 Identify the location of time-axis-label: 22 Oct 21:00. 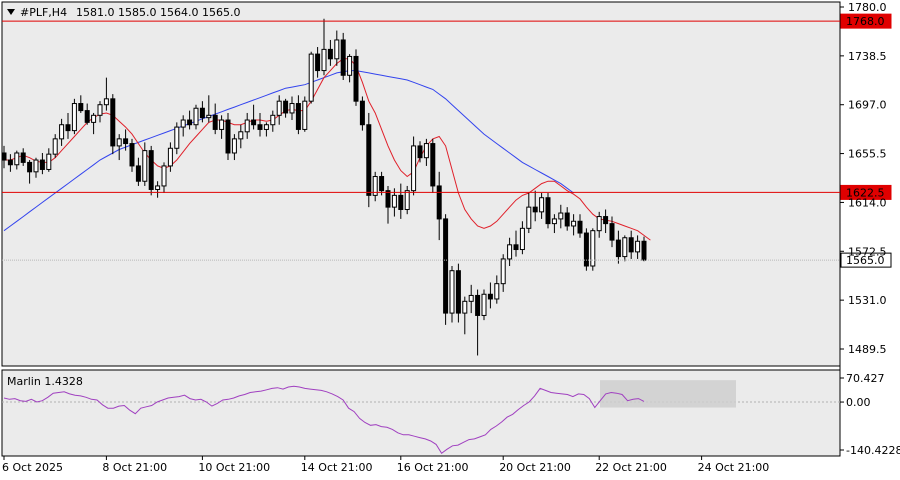
(631, 467).